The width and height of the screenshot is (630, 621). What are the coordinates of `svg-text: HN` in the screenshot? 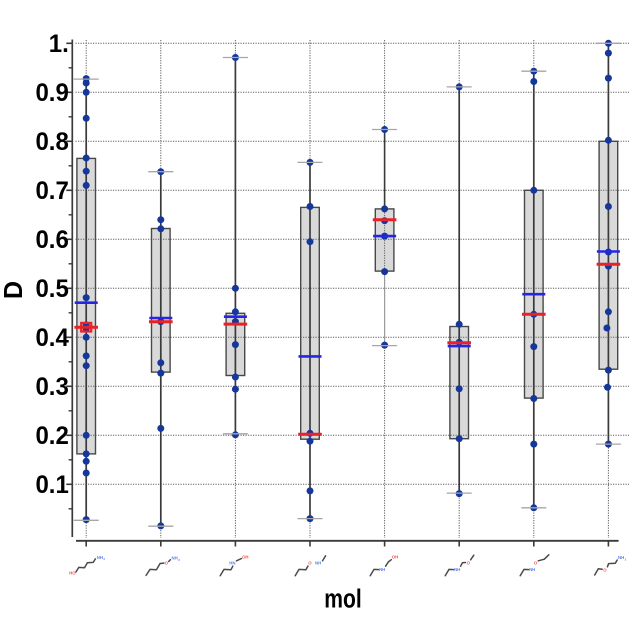 It's located at (232, 563).